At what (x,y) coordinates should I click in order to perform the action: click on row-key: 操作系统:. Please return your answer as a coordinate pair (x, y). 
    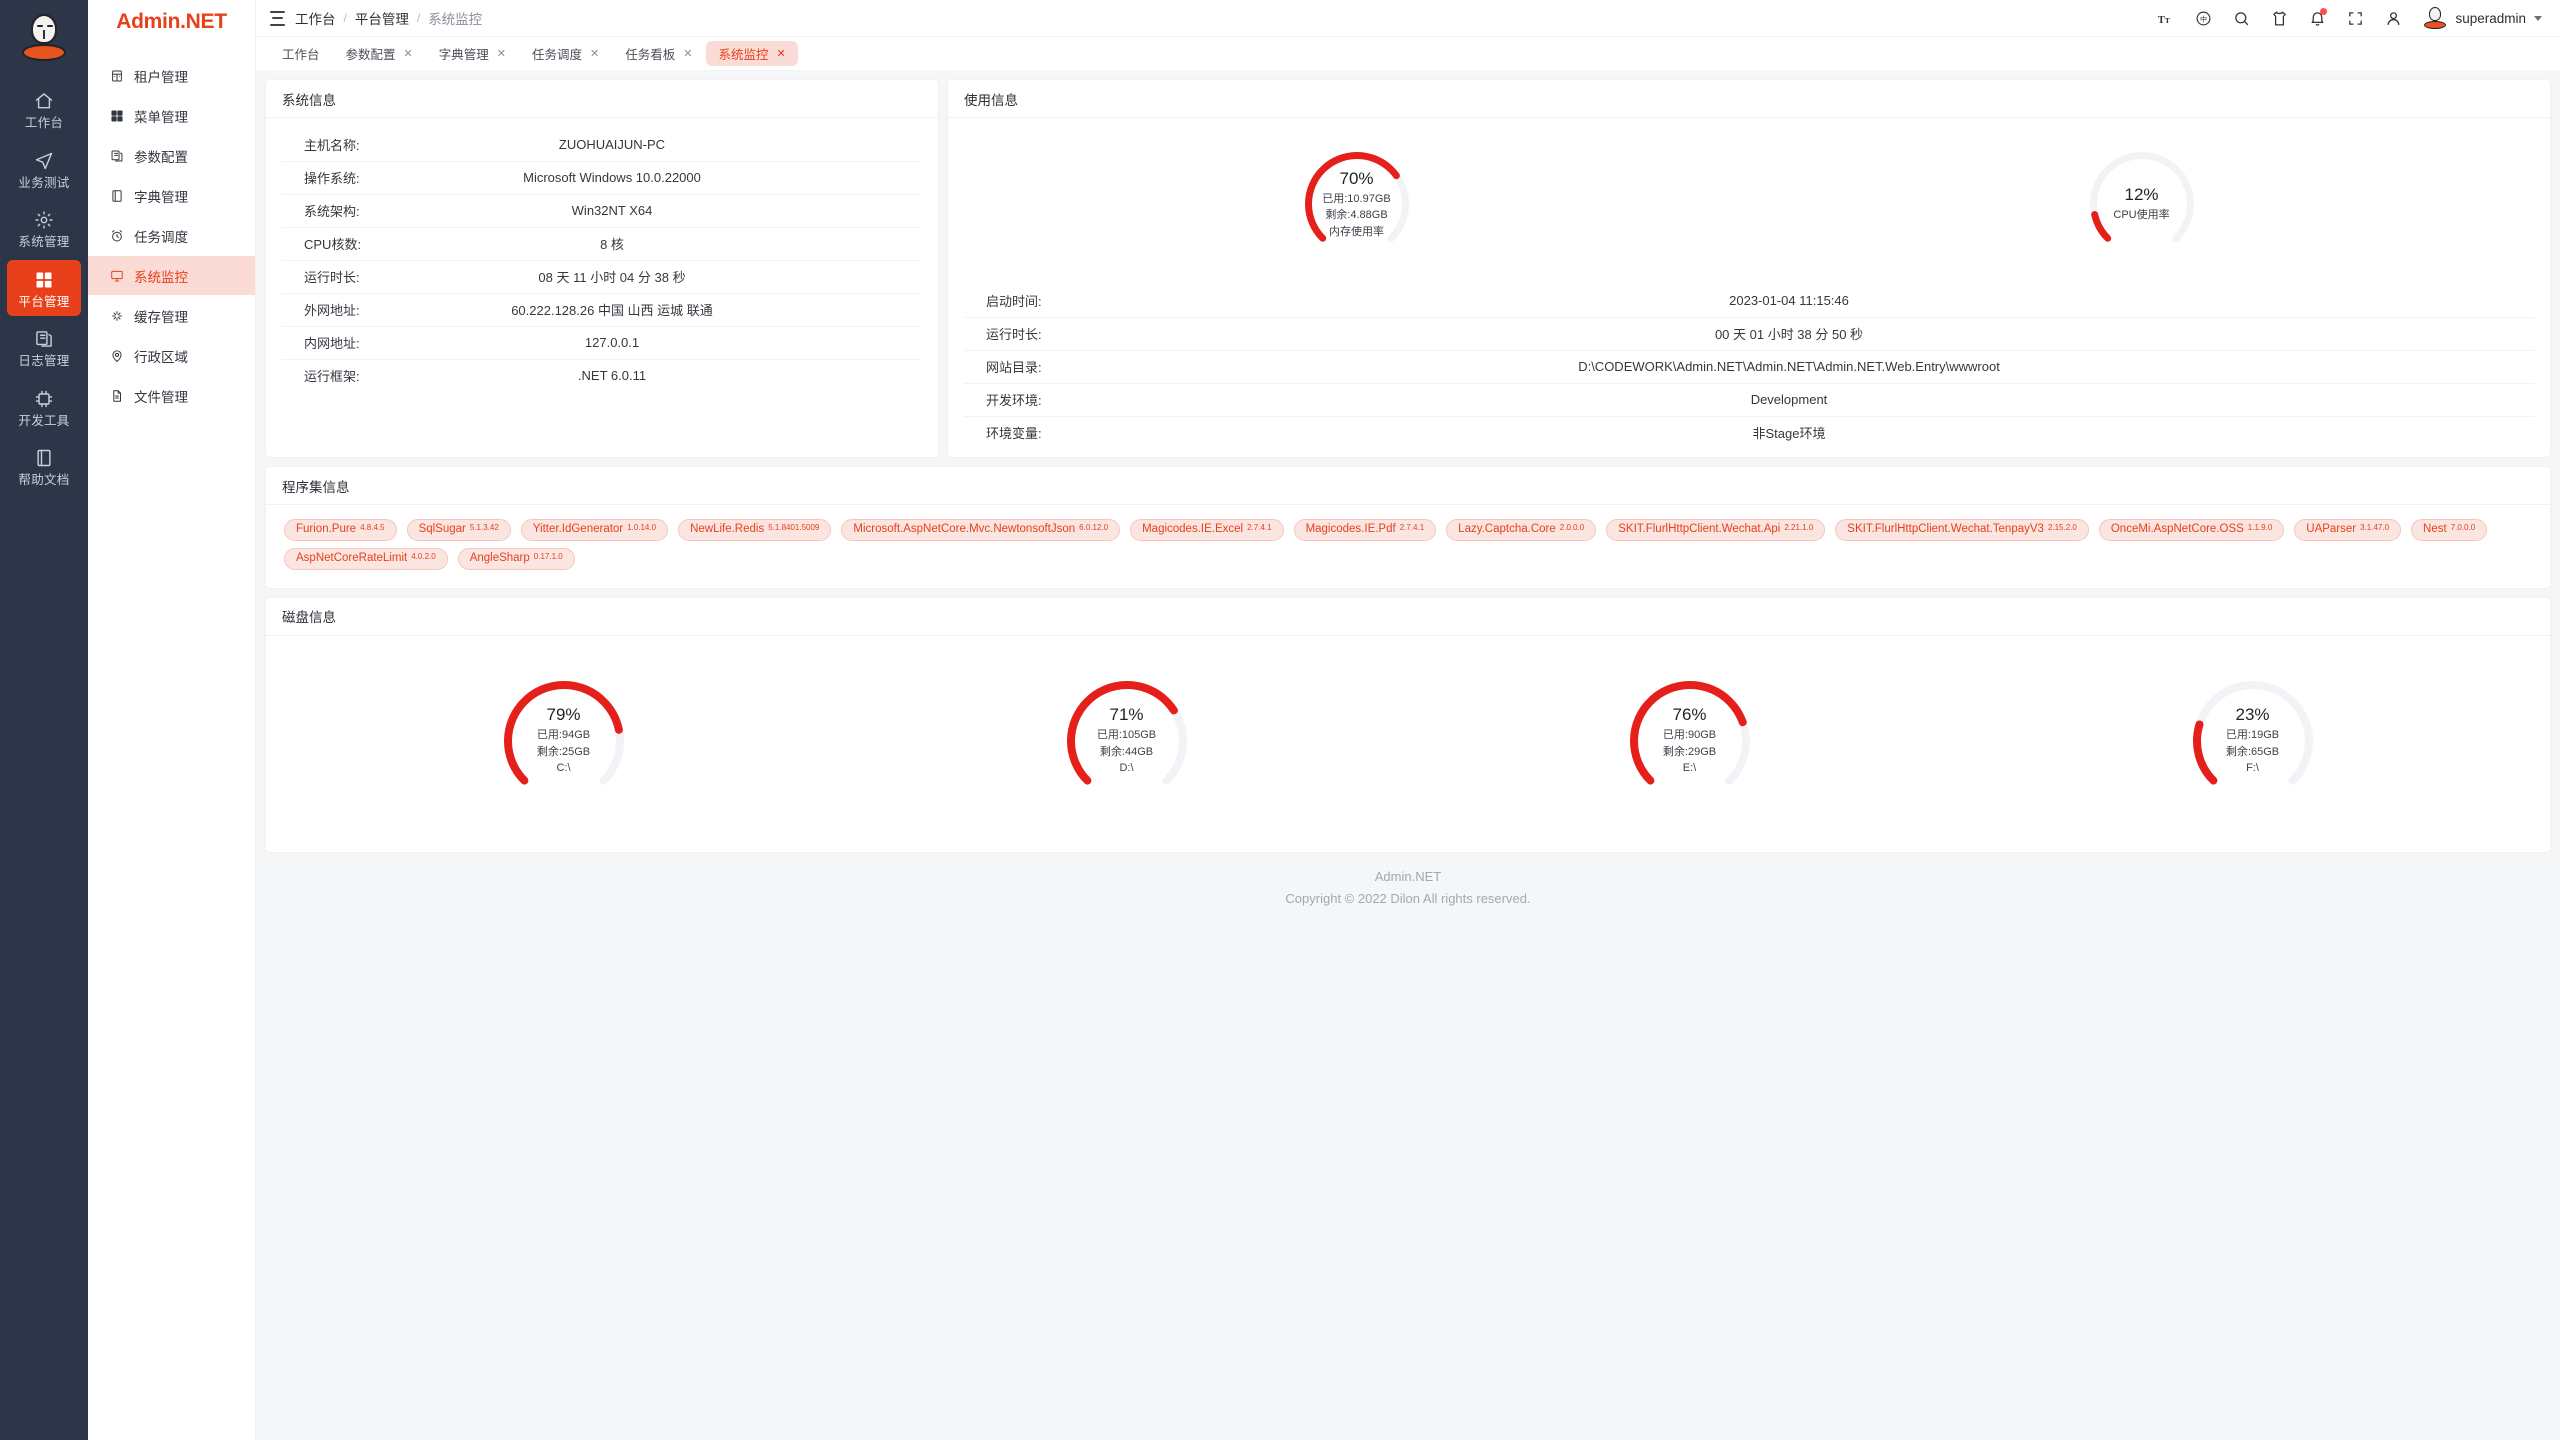
    Looking at the image, I should click on (367, 178).